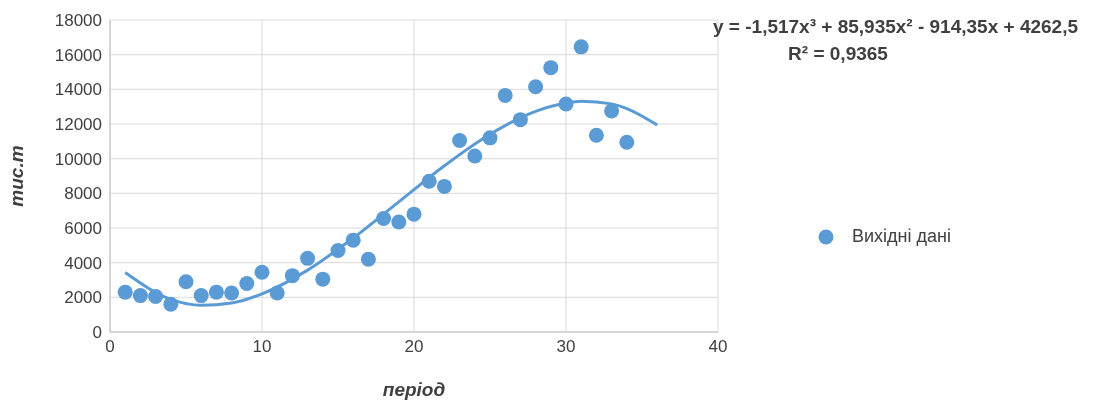 This screenshot has width=1097, height=419. Describe the element at coordinates (16, 176) in the screenshot. I see `y-axis-title: тис.т` at that location.